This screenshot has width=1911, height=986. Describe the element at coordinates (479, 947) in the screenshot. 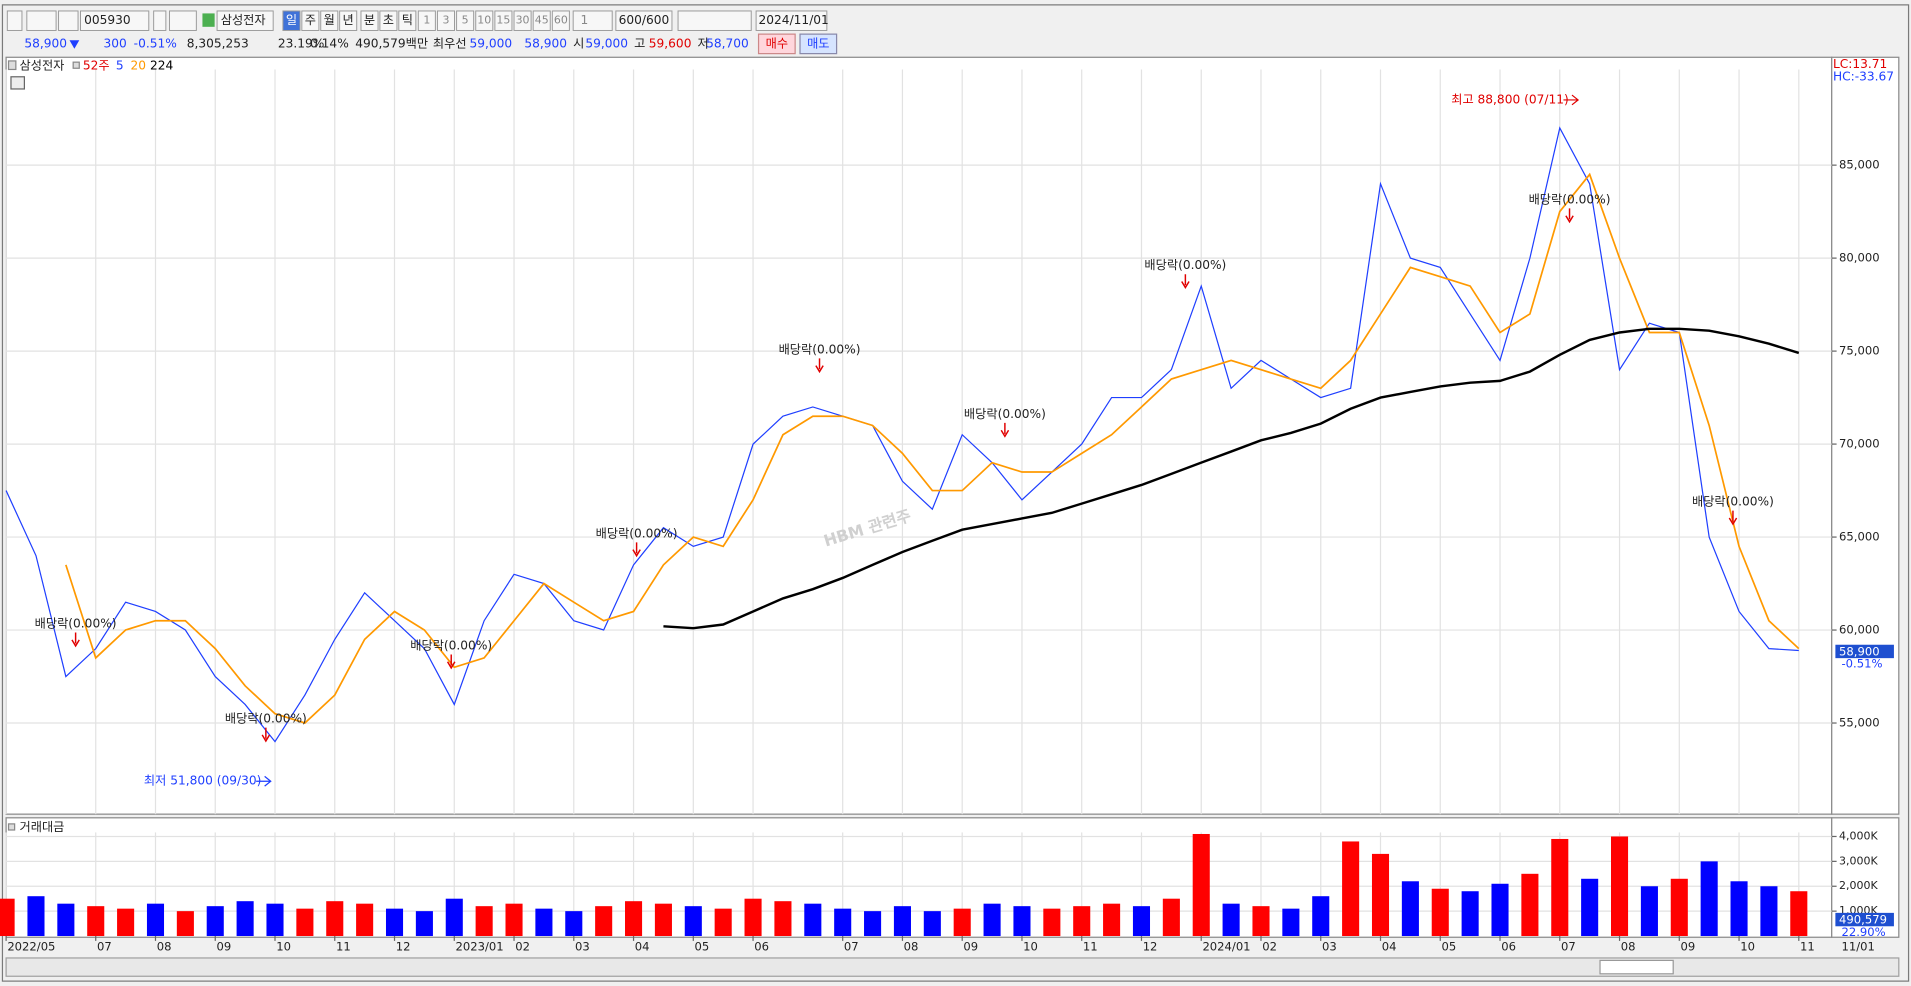

I see `x-tick-label: 2023/01` at that location.